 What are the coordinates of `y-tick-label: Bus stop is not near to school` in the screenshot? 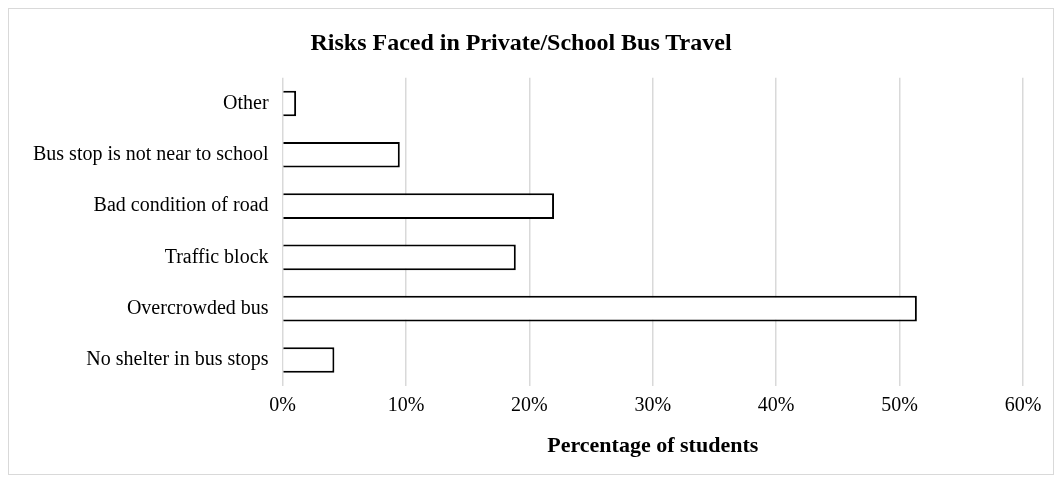 It's located at (151, 153).